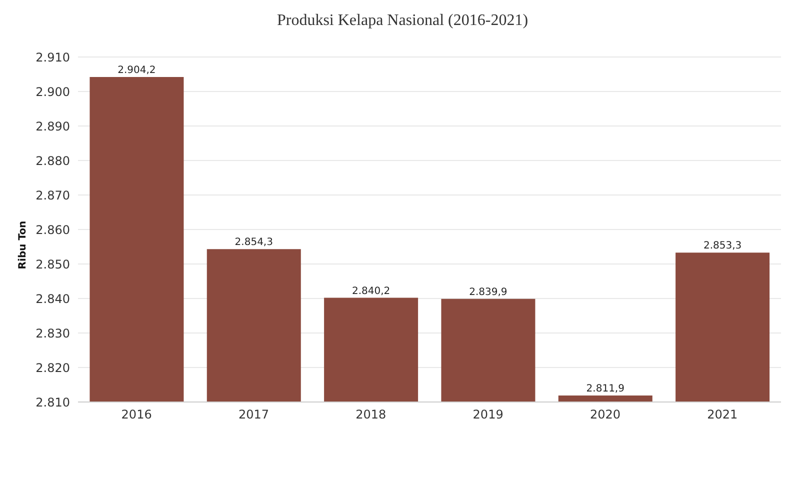 This screenshot has width=789, height=484. What do you see at coordinates (605, 415) in the screenshot?
I see `x-tick-label: 2020` at bounding box center [605, 415].